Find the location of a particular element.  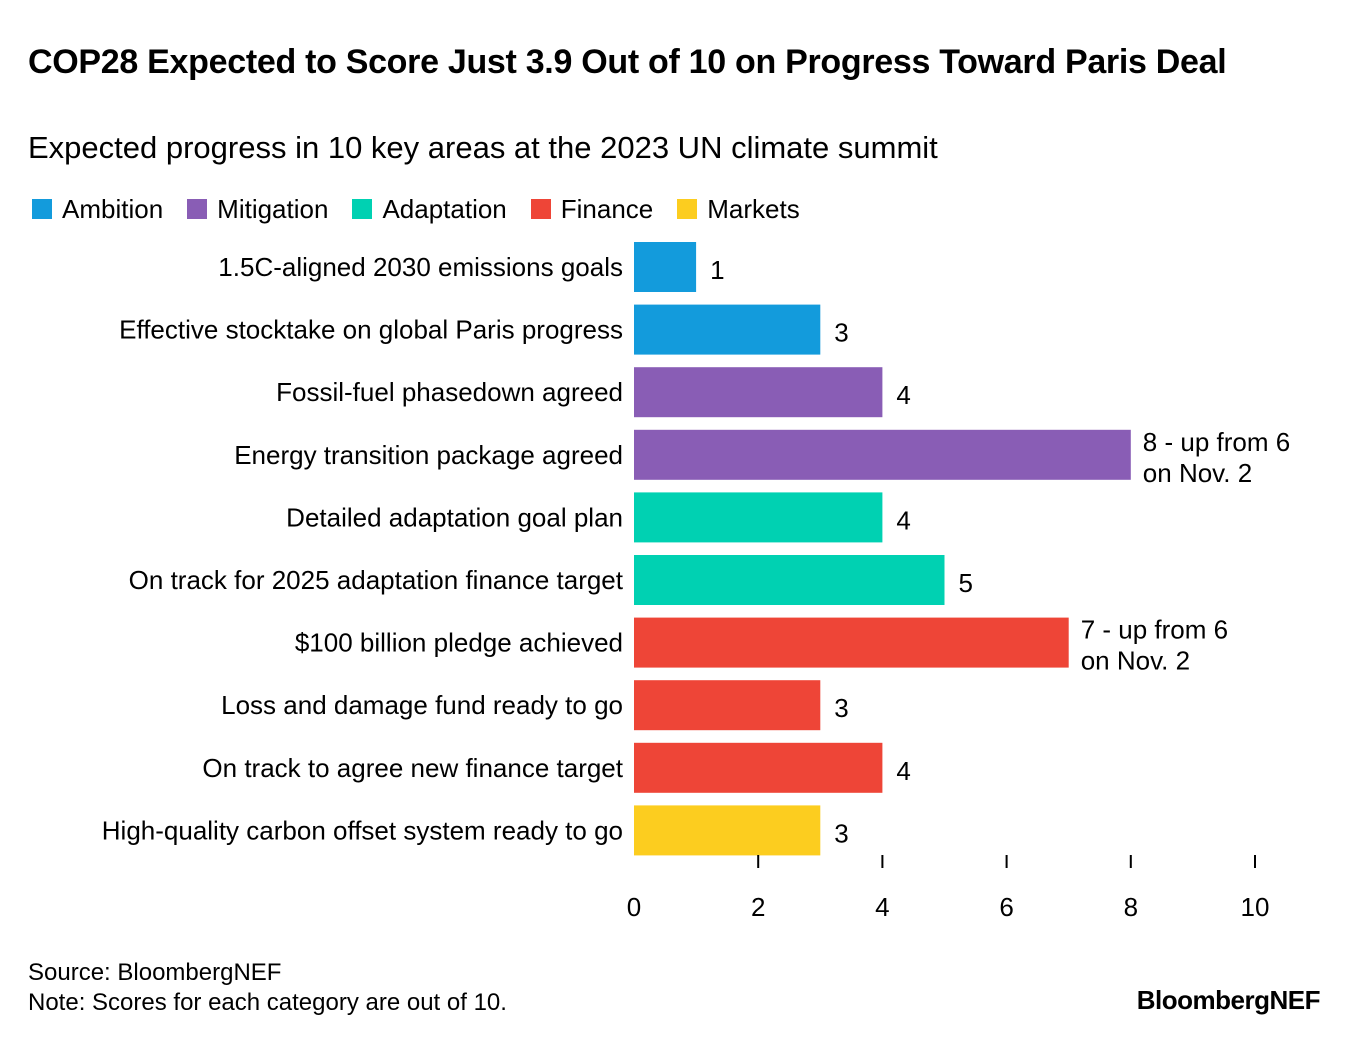

legend-swatch-markets is located at coordinates (687, 209).